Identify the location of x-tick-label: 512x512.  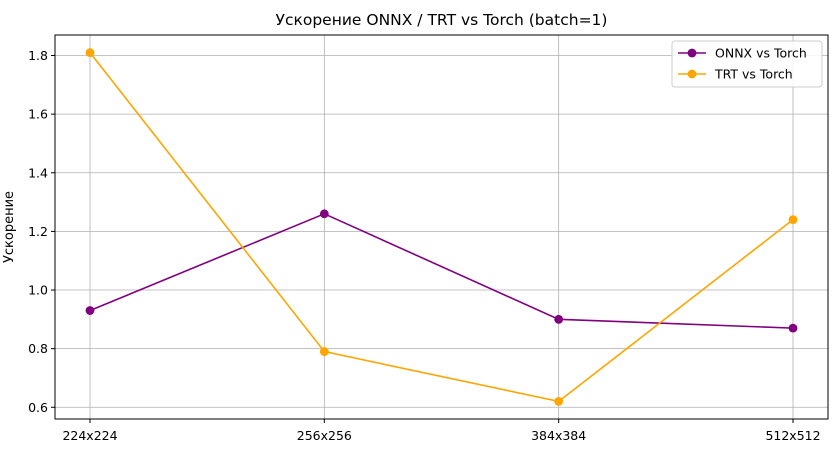
(792, 435).